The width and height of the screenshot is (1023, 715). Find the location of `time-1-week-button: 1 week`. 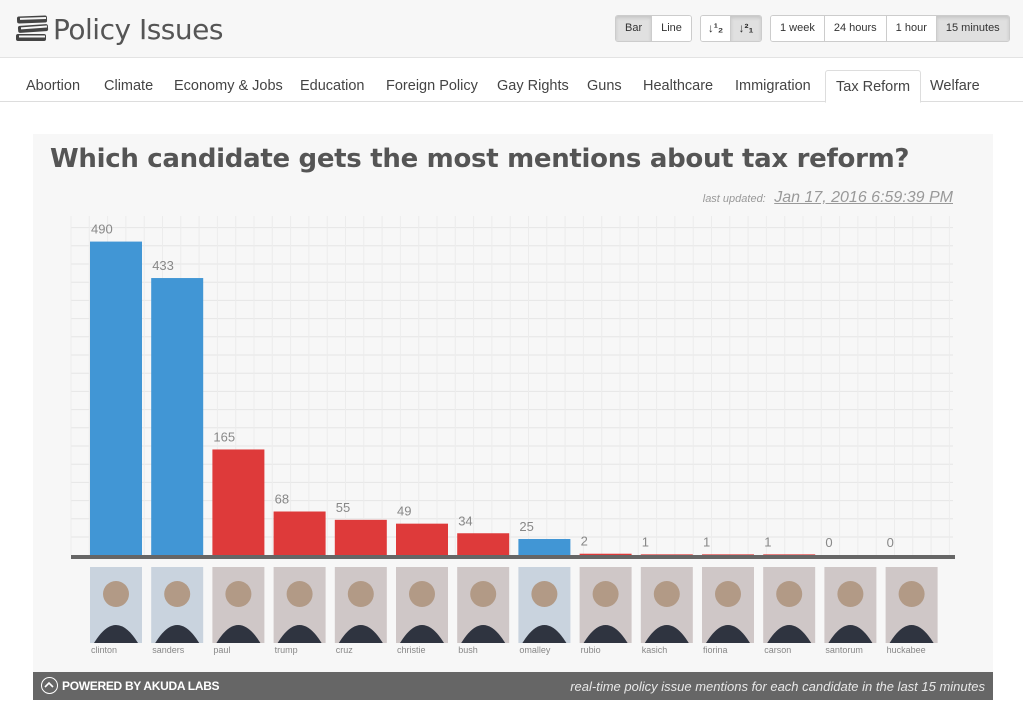

time-1-week-button: 1 week is located at coordinates (798, 28).